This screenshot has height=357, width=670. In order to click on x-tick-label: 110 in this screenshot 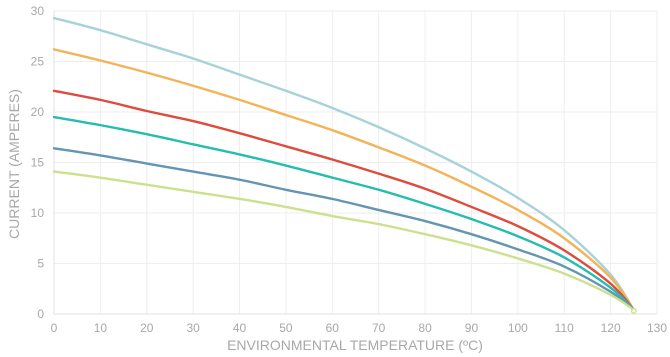, I will do `click(564, 328)`.